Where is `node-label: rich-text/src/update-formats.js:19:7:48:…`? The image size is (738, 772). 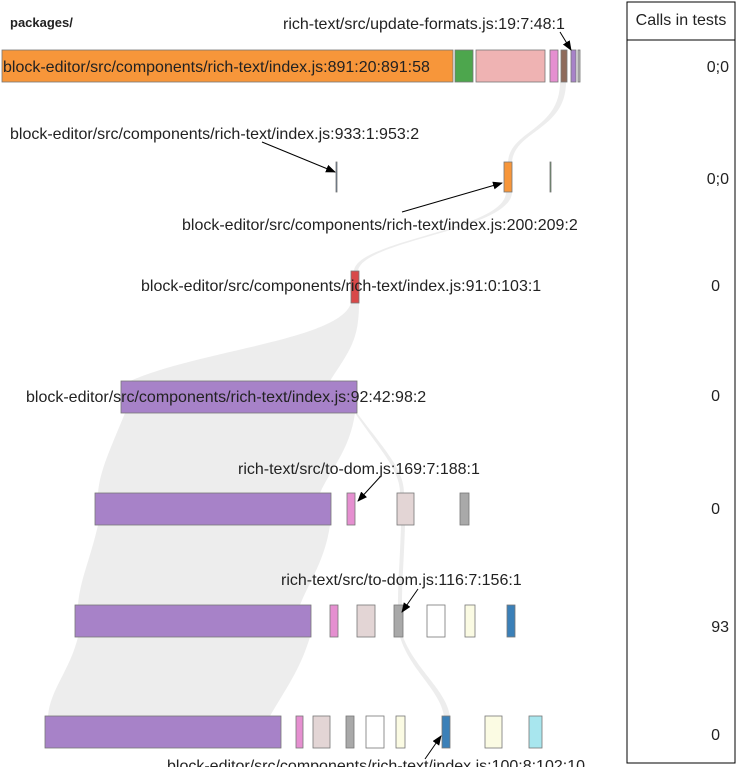 node-label: rich-text/src/update-formats.js:19:7:48:… is located at coordinates (424, 24).